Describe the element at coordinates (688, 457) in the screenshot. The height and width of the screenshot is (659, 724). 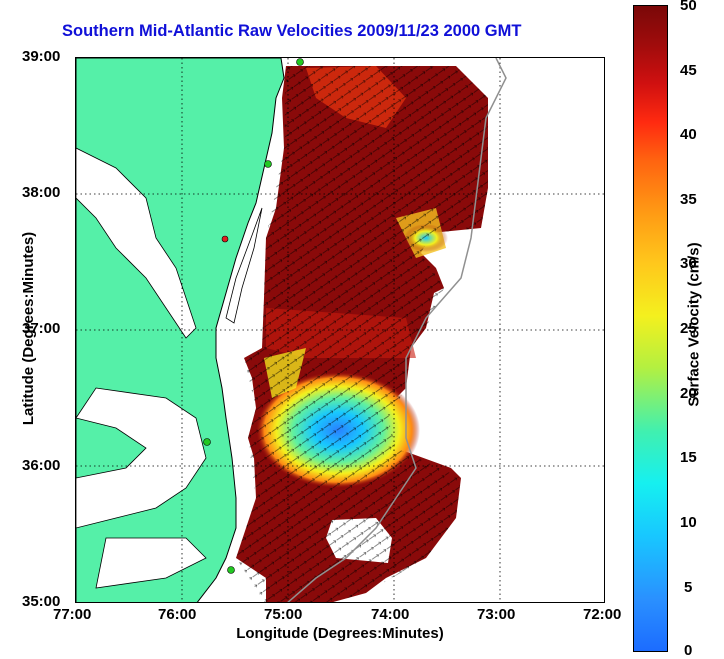
I see `colorbar-tick: 15` at that location.